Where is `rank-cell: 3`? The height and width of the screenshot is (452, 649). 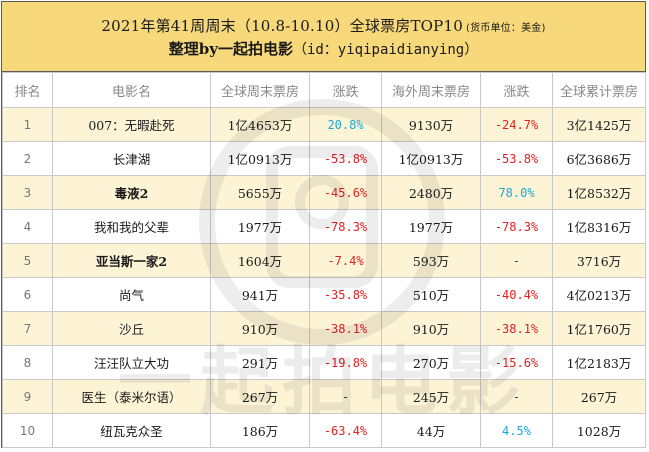
rank-cell: 3 is located at coordinates (27, 192).